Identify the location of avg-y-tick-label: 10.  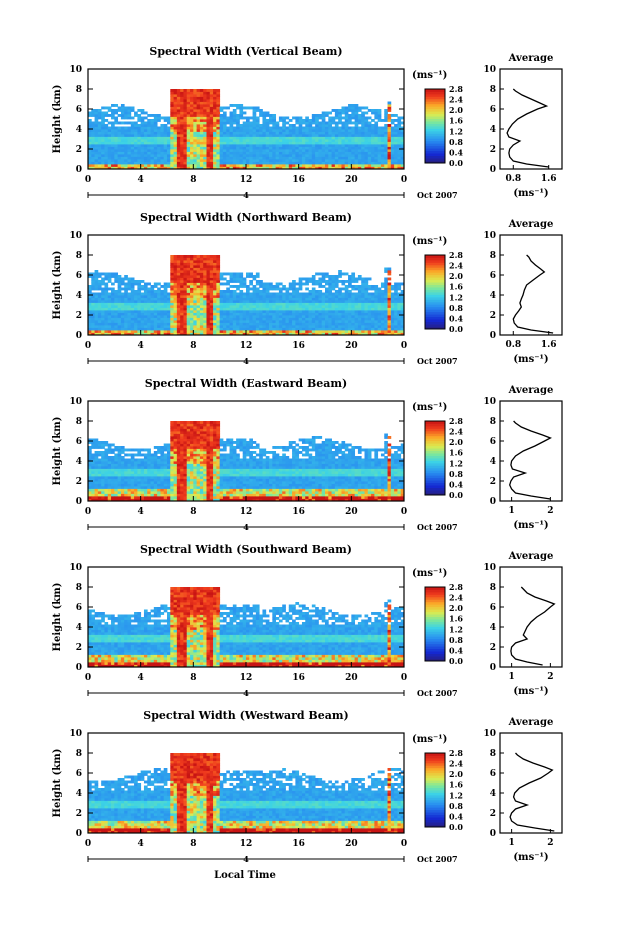
(489, 70).